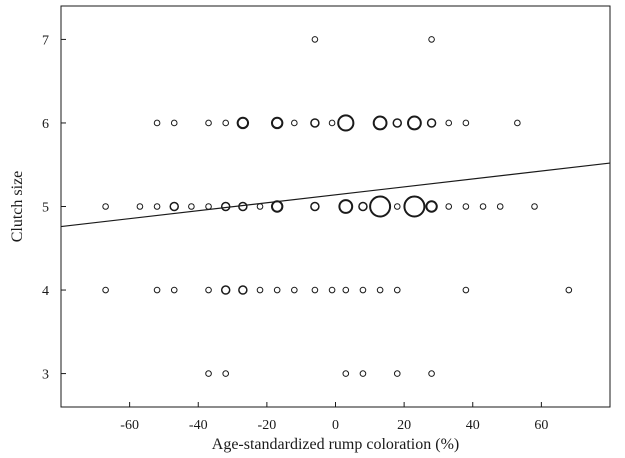  I want to click on y-tick-label: 7, so click(45, 40).